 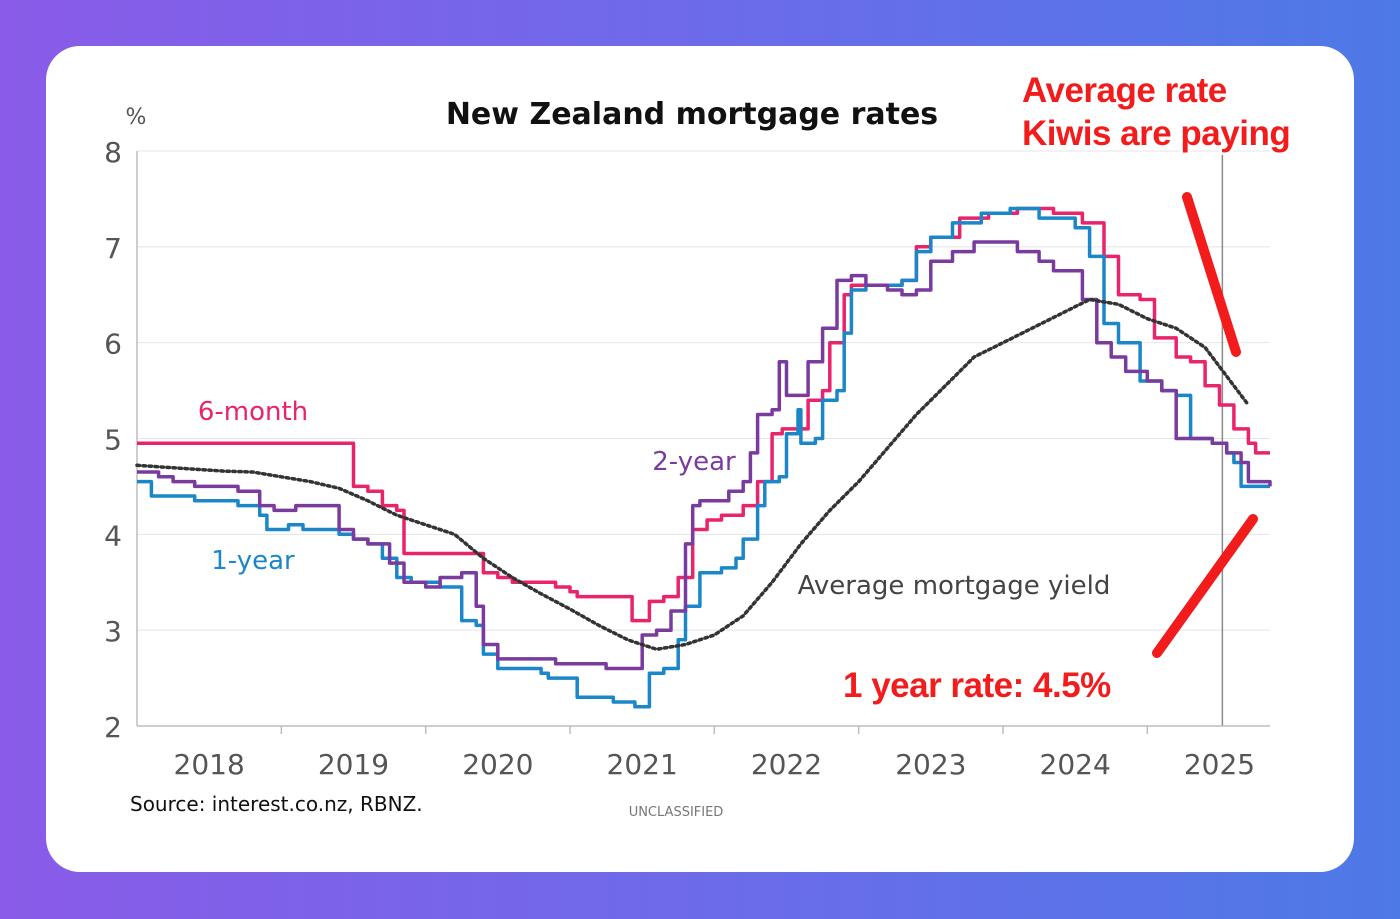 What do you see at coordinates (113, 248) in the screenshot?
I see `y-tick-label: 7` at bounding box center [113, 248].